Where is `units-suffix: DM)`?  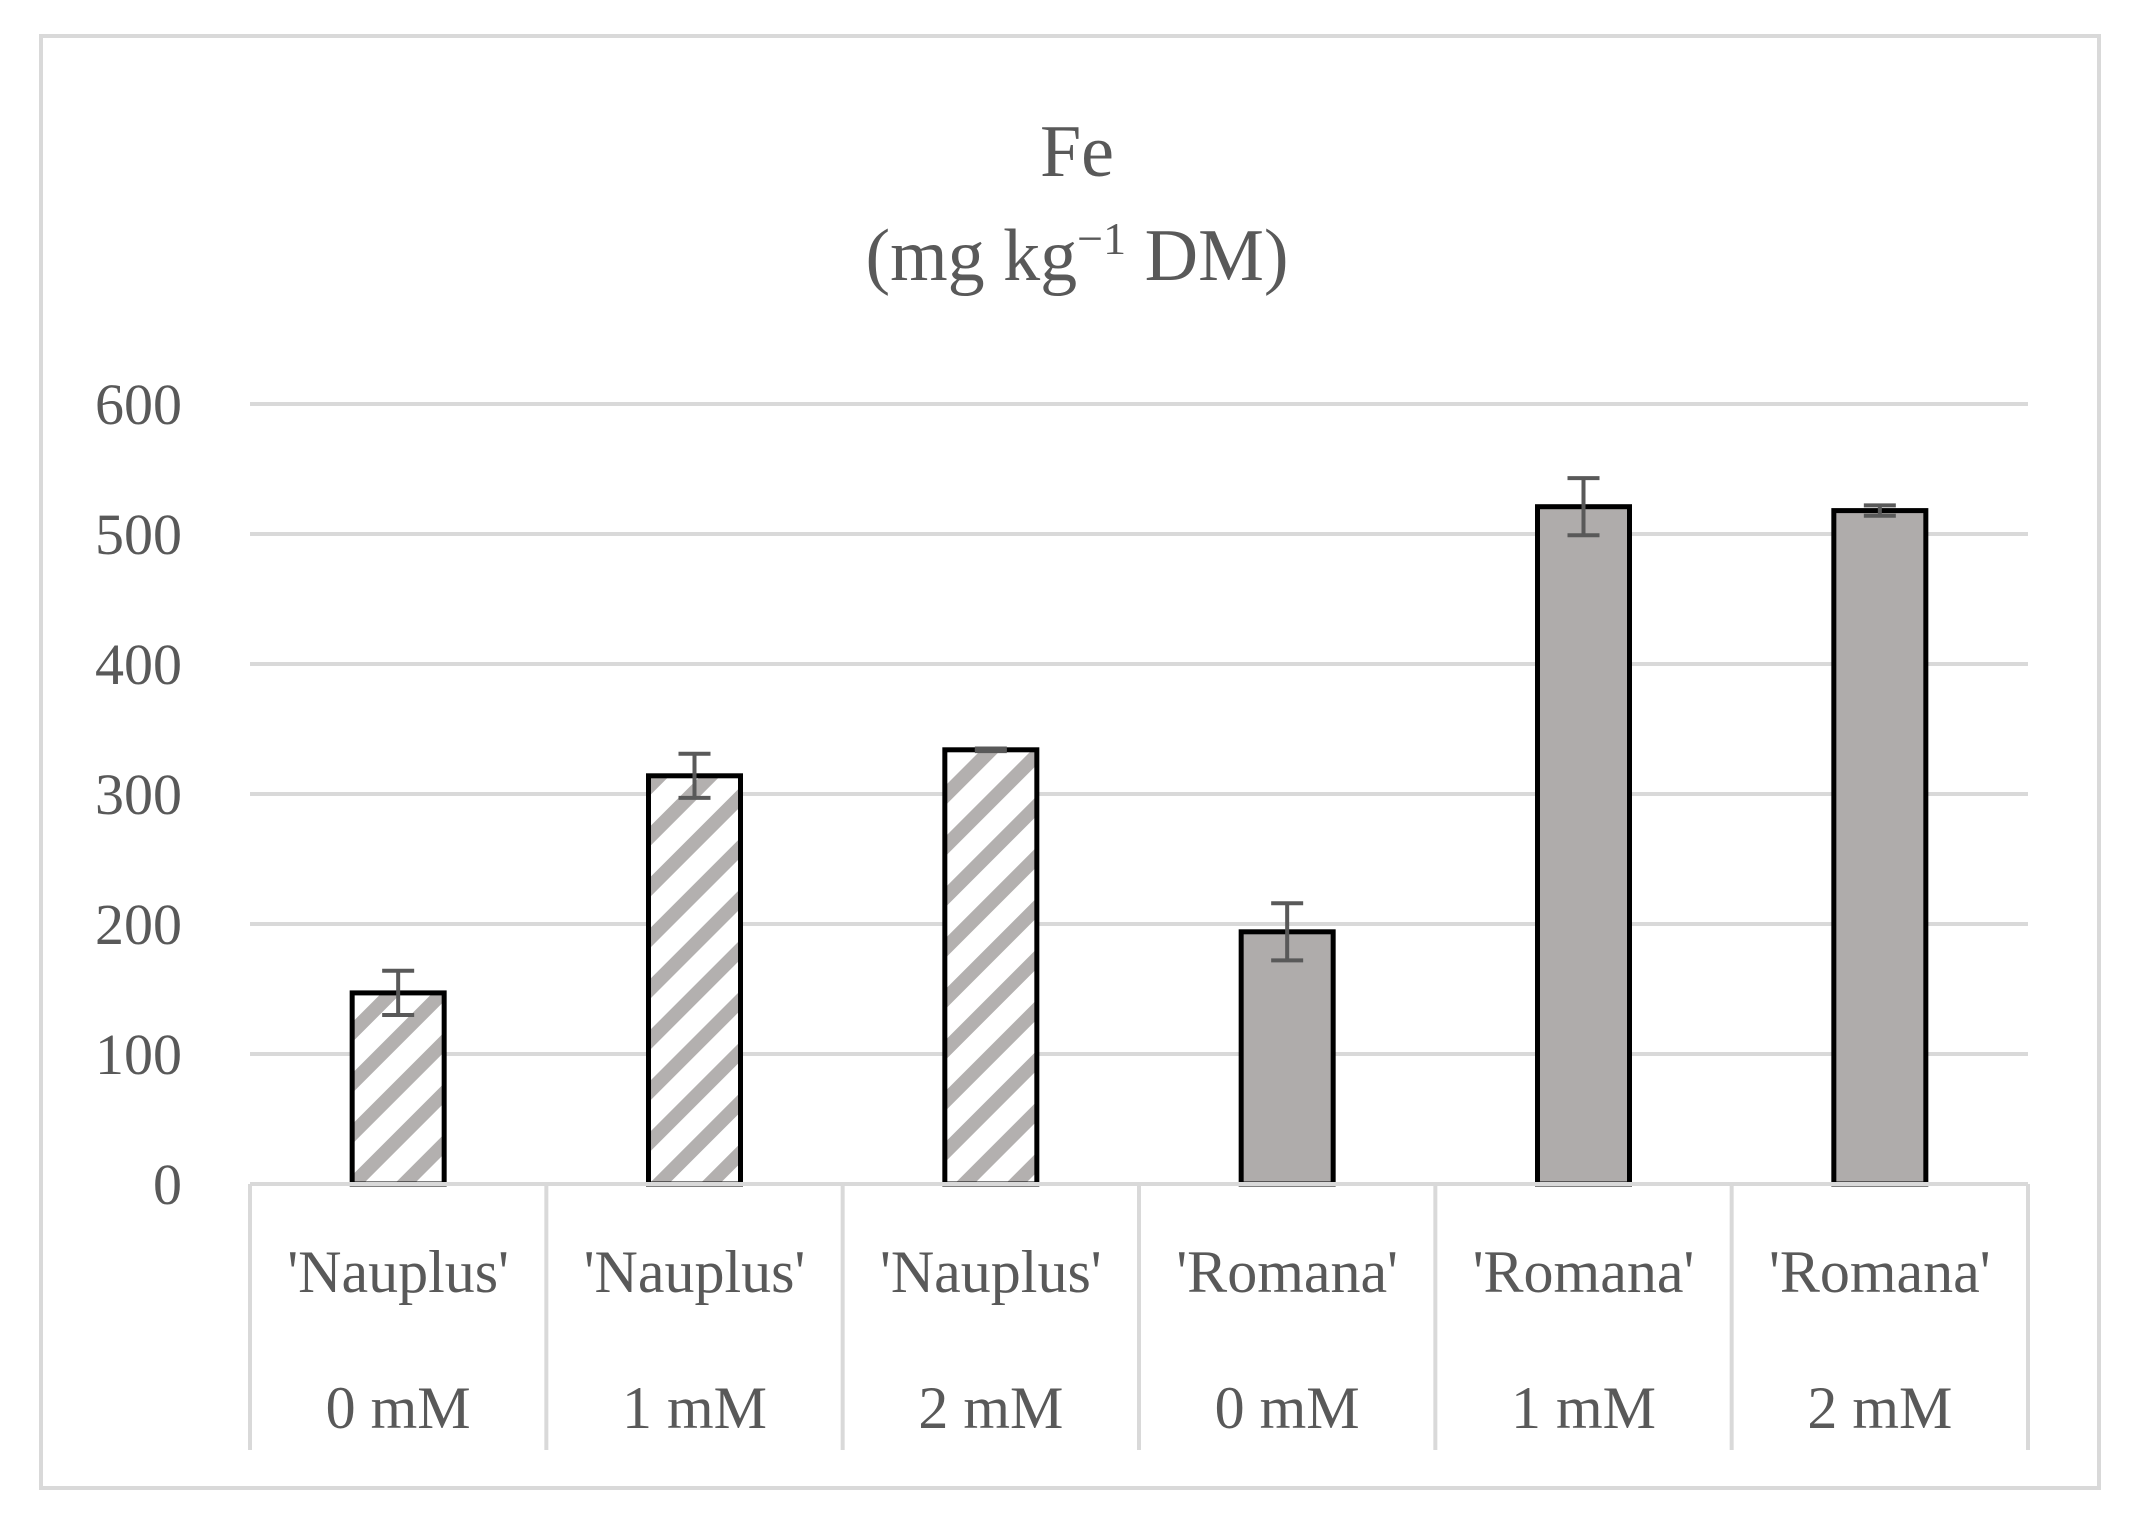 units-suffix: DM) is located at coordinates (1207, 256).